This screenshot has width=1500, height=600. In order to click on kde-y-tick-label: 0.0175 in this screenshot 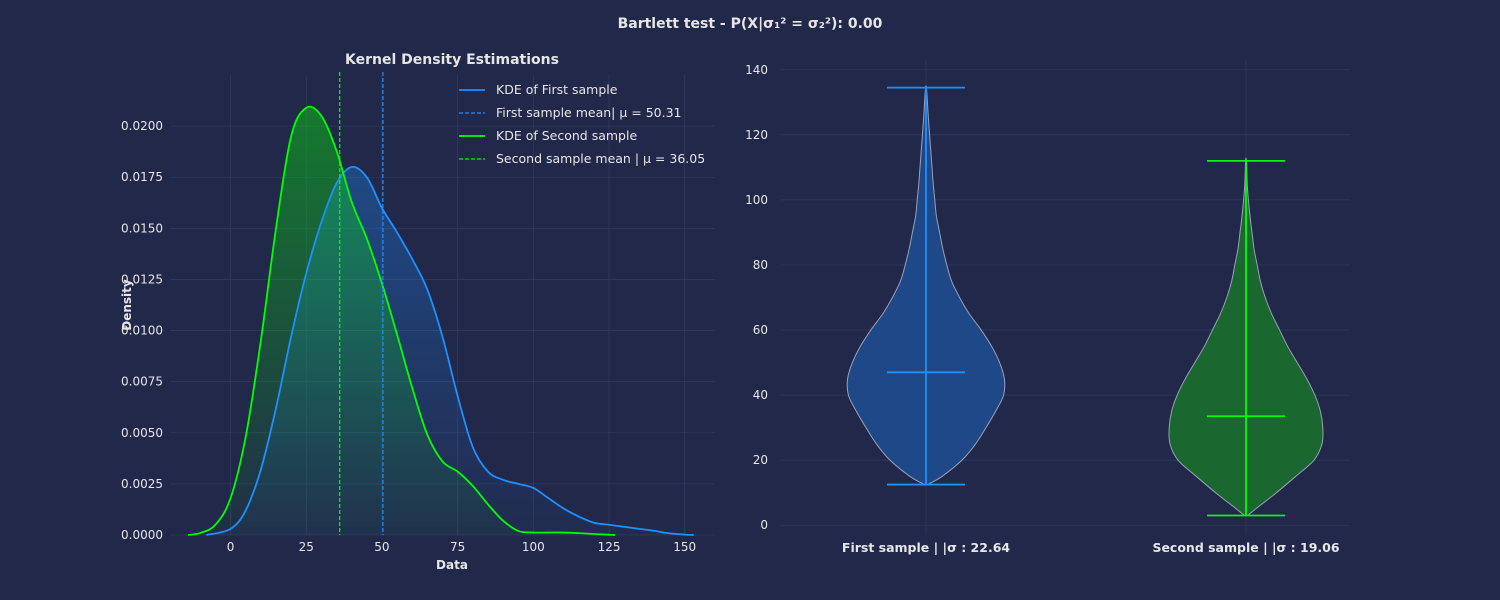, I will do `click(142, 177)`.